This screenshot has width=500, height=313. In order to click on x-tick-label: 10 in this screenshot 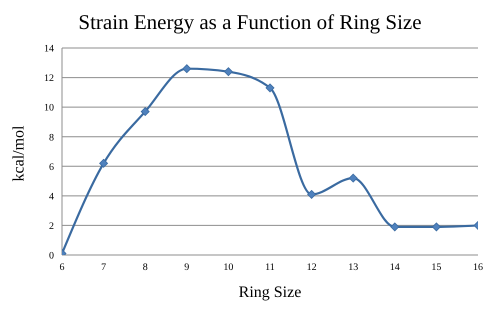, I will do `click(228, 268)`.